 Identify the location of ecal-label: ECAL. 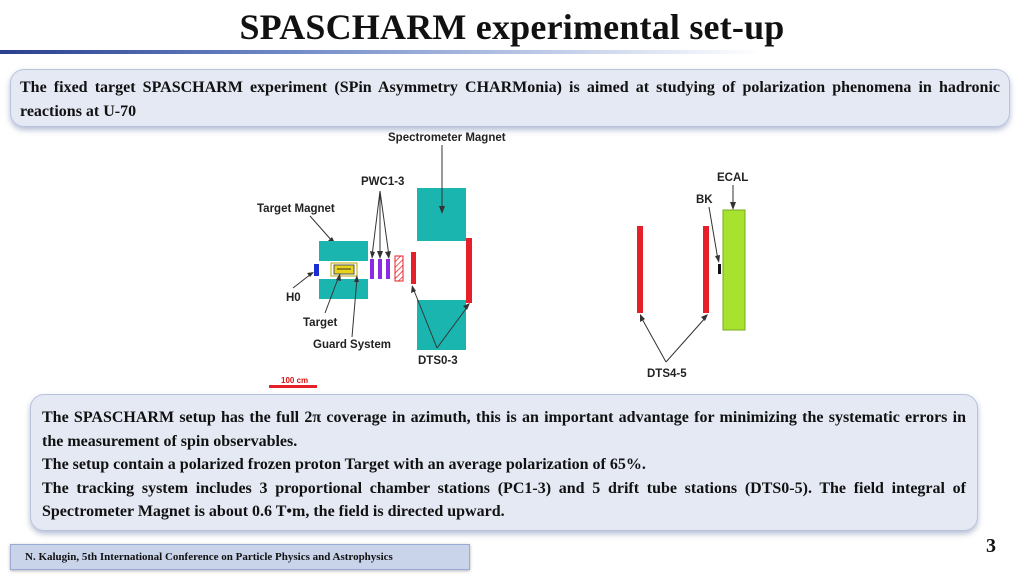
(732, 178).